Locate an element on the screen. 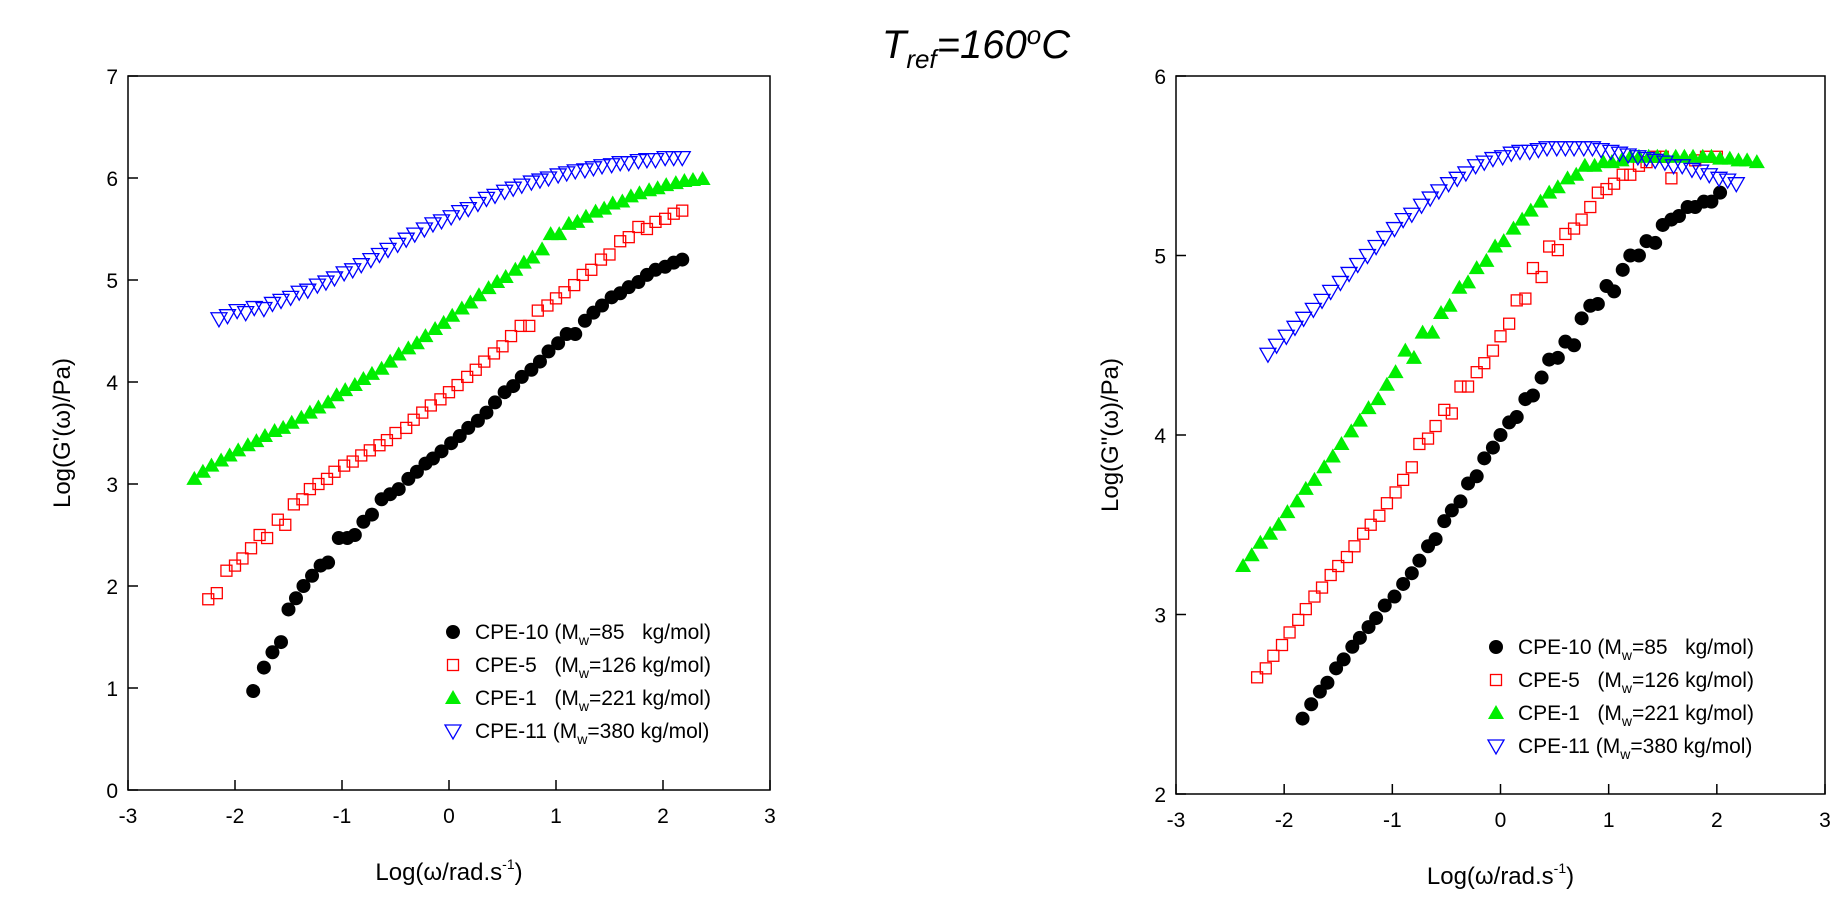 The height and width of the screenshot is (901, 1844). legend-label-part: =85 kg/mol) is located at coordinates (1693, 647).